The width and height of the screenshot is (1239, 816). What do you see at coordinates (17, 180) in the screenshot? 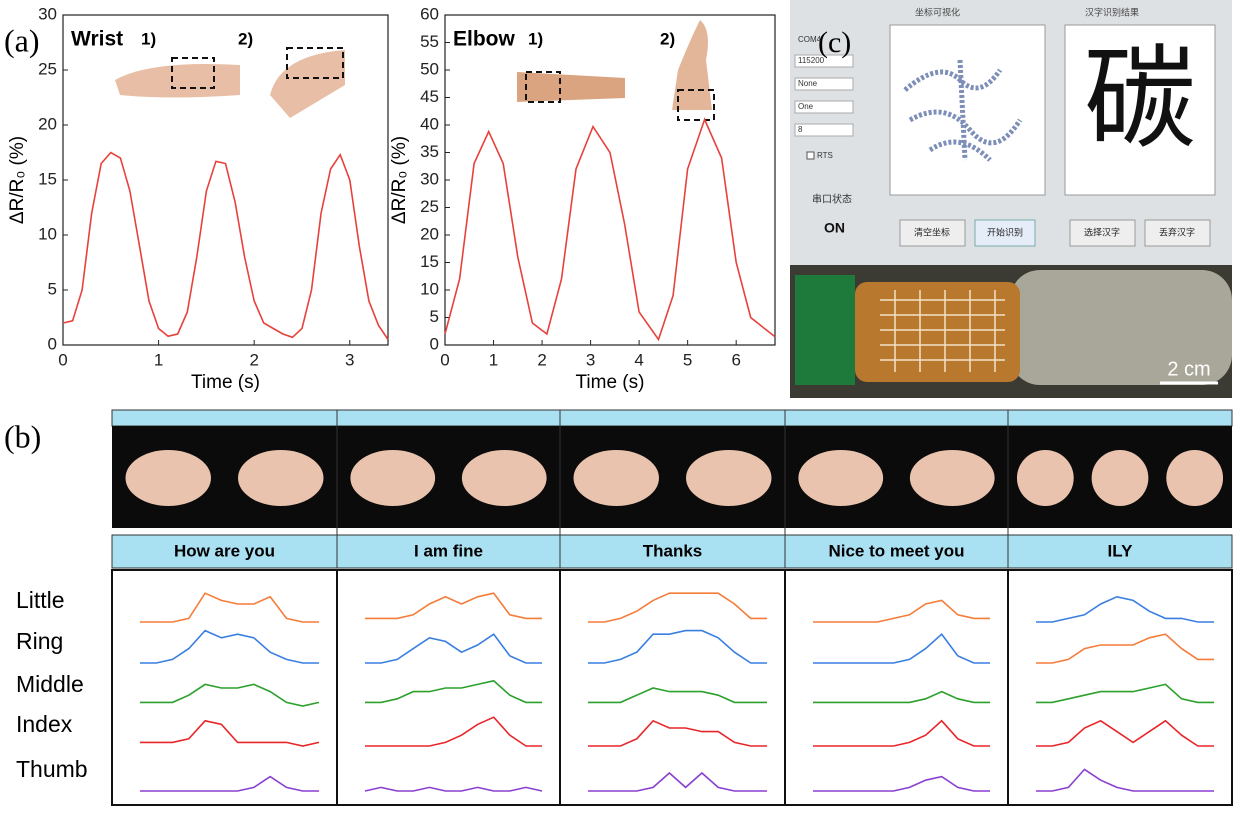
I see `y-axis-label: ΔR/R₀ (%)` at bounding box center [17, 180].